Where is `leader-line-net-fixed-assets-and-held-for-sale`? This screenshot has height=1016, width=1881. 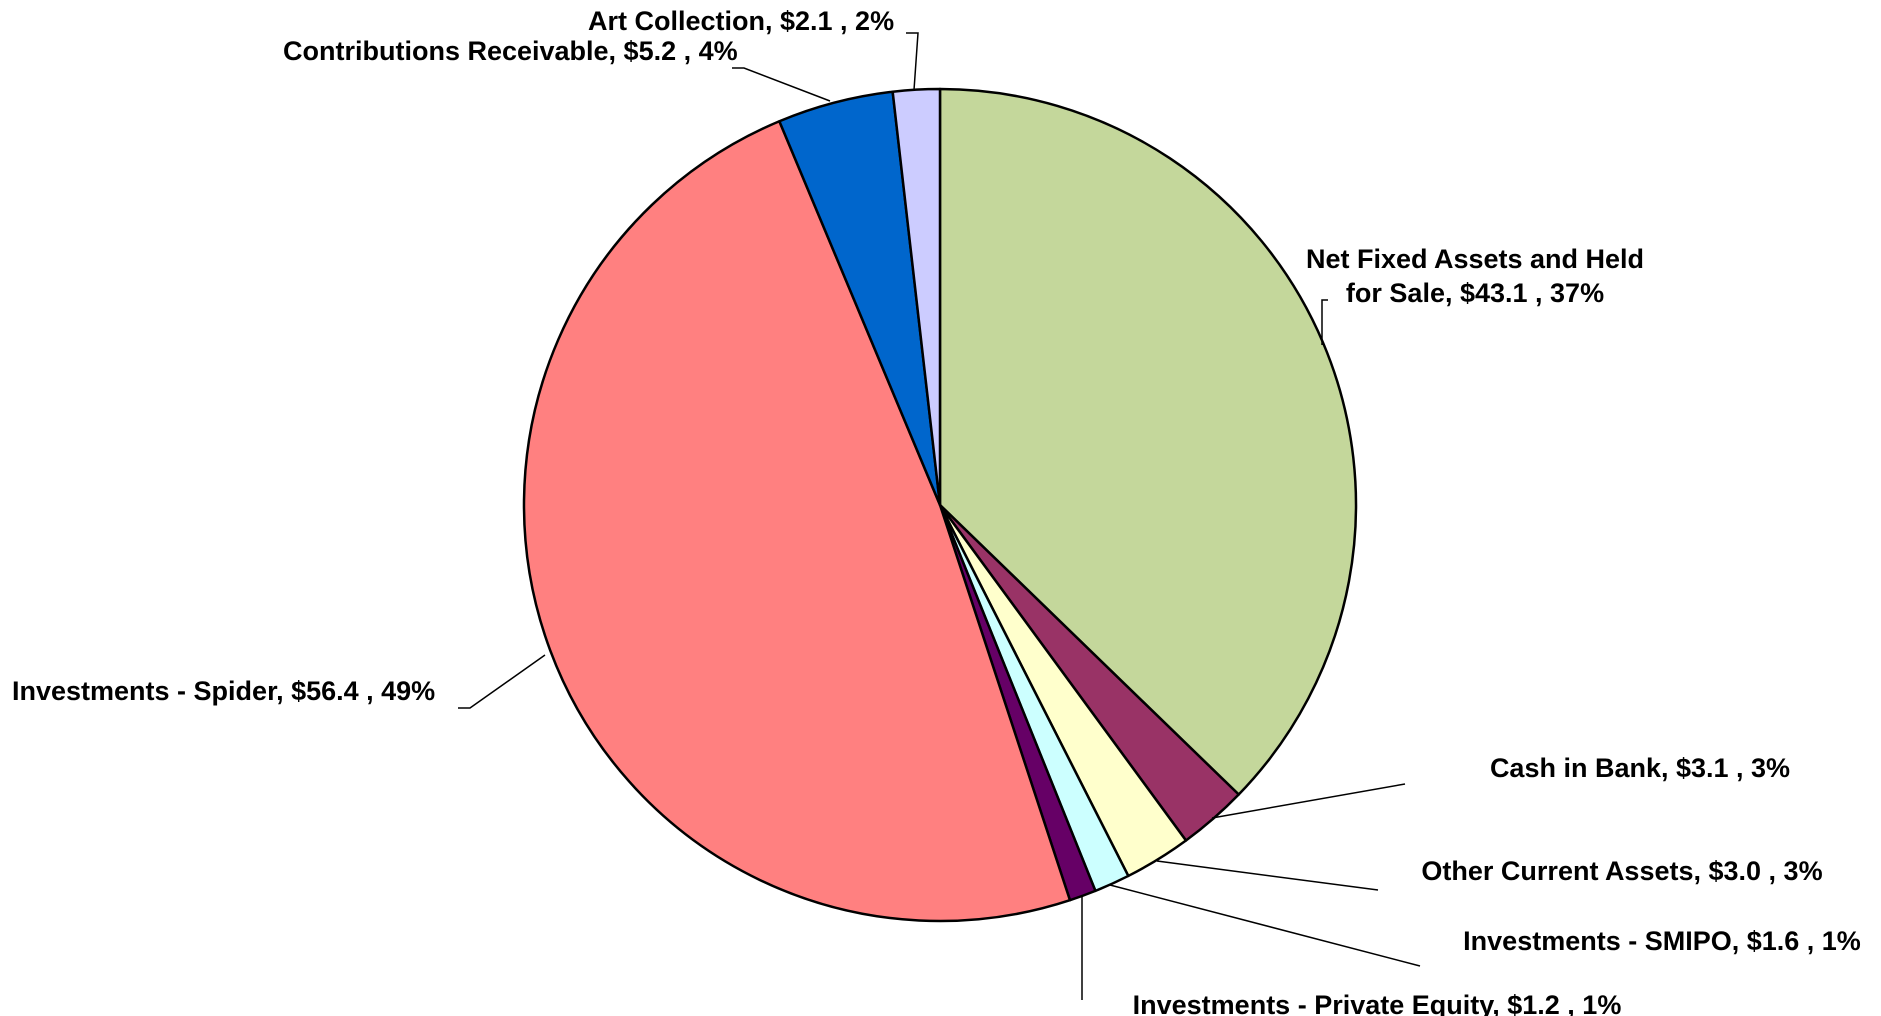 leader-line-net-fixed-assets-and-held-for-sale is located at coordinates (1324, 322).